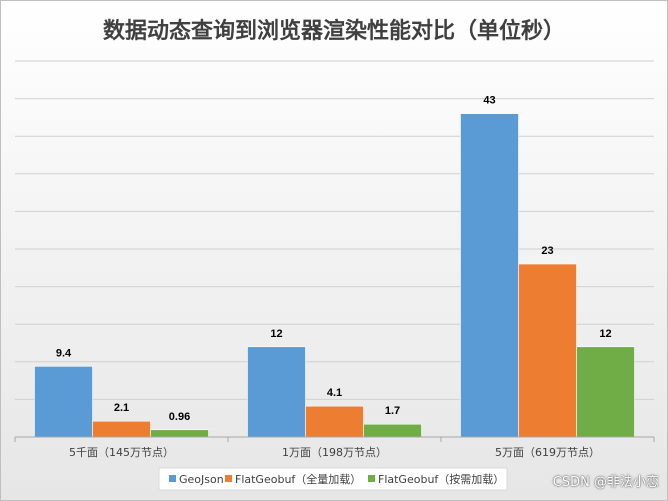 The width and height of the screenshot is (668, 501). Describe the element at coordinates (489, 101) in the screenshot. I see `data-label: 43` at that location.